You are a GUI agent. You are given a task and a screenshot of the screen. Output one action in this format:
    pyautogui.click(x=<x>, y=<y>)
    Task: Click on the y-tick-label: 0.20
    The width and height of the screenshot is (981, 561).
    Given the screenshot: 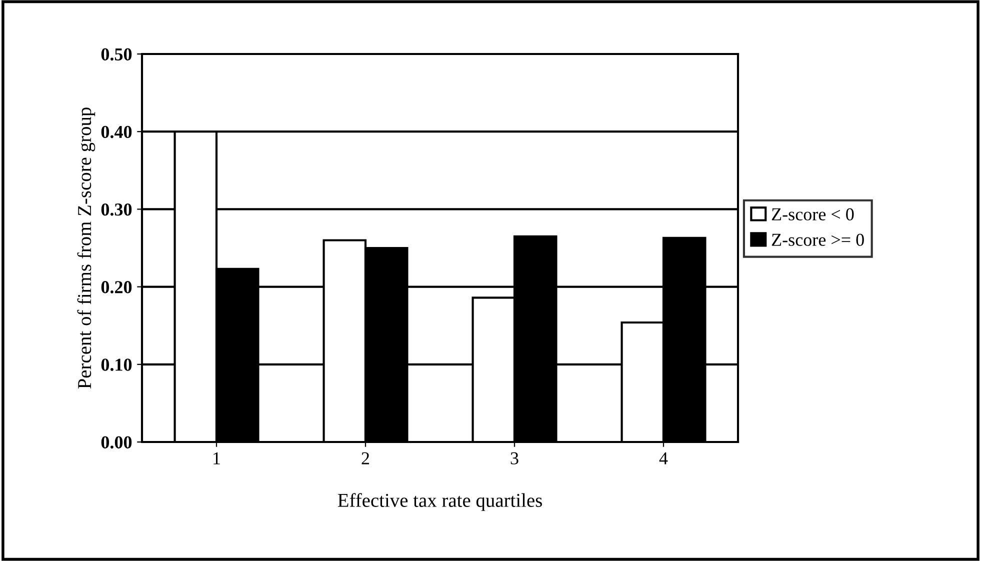 What is the action you would take?
    pyautogui.click(x=116, y=287)
    